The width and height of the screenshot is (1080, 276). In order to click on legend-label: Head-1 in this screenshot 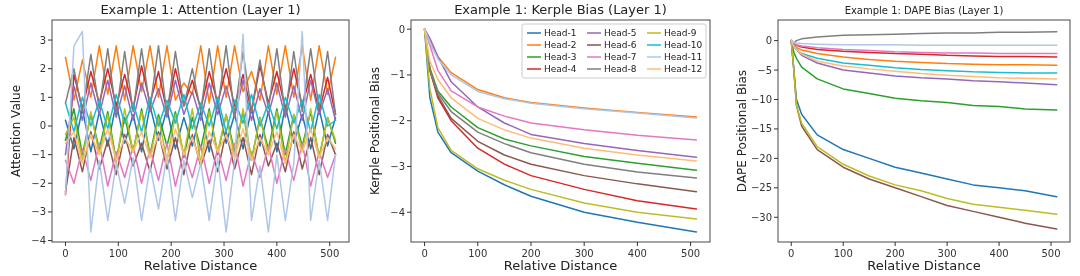, I will do `click(560, 33)`.